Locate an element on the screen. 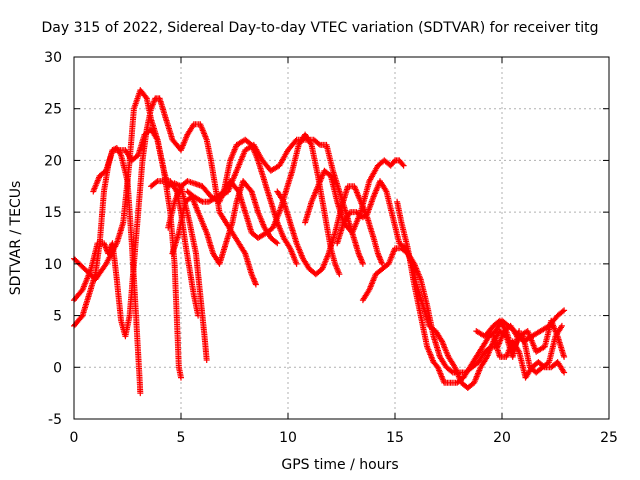 This screenshot has width=640, height=480. y-tick-label: 25 is located at coordinates (53, 110).